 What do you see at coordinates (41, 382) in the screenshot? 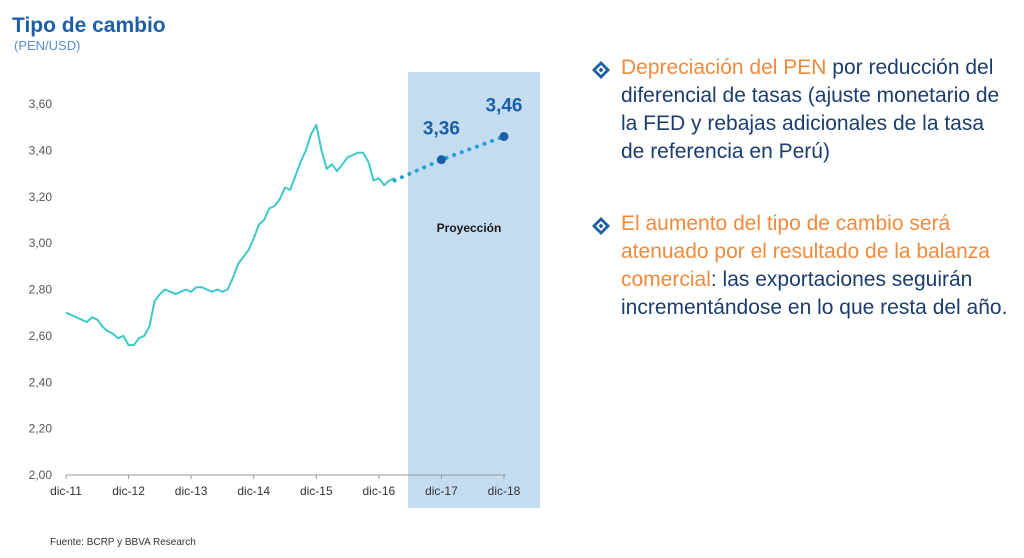
I see `y-tick-label: 2,40` at bounding box center [41, 382].